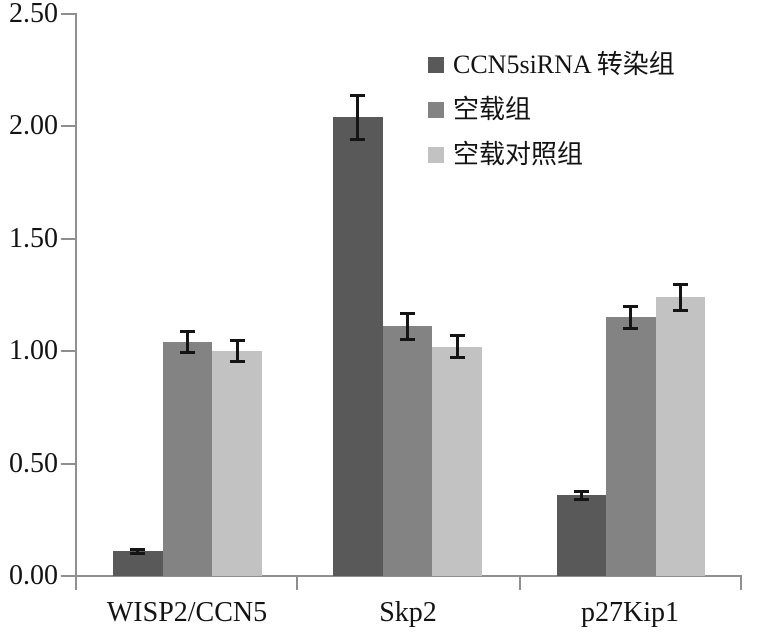 The width and height of the screenshot is (768, 635). What do you see at coordinates (33, 14) in the screenshot?
I see `y-axis-tick-label: 2.50` at bounding box center [33, 14].